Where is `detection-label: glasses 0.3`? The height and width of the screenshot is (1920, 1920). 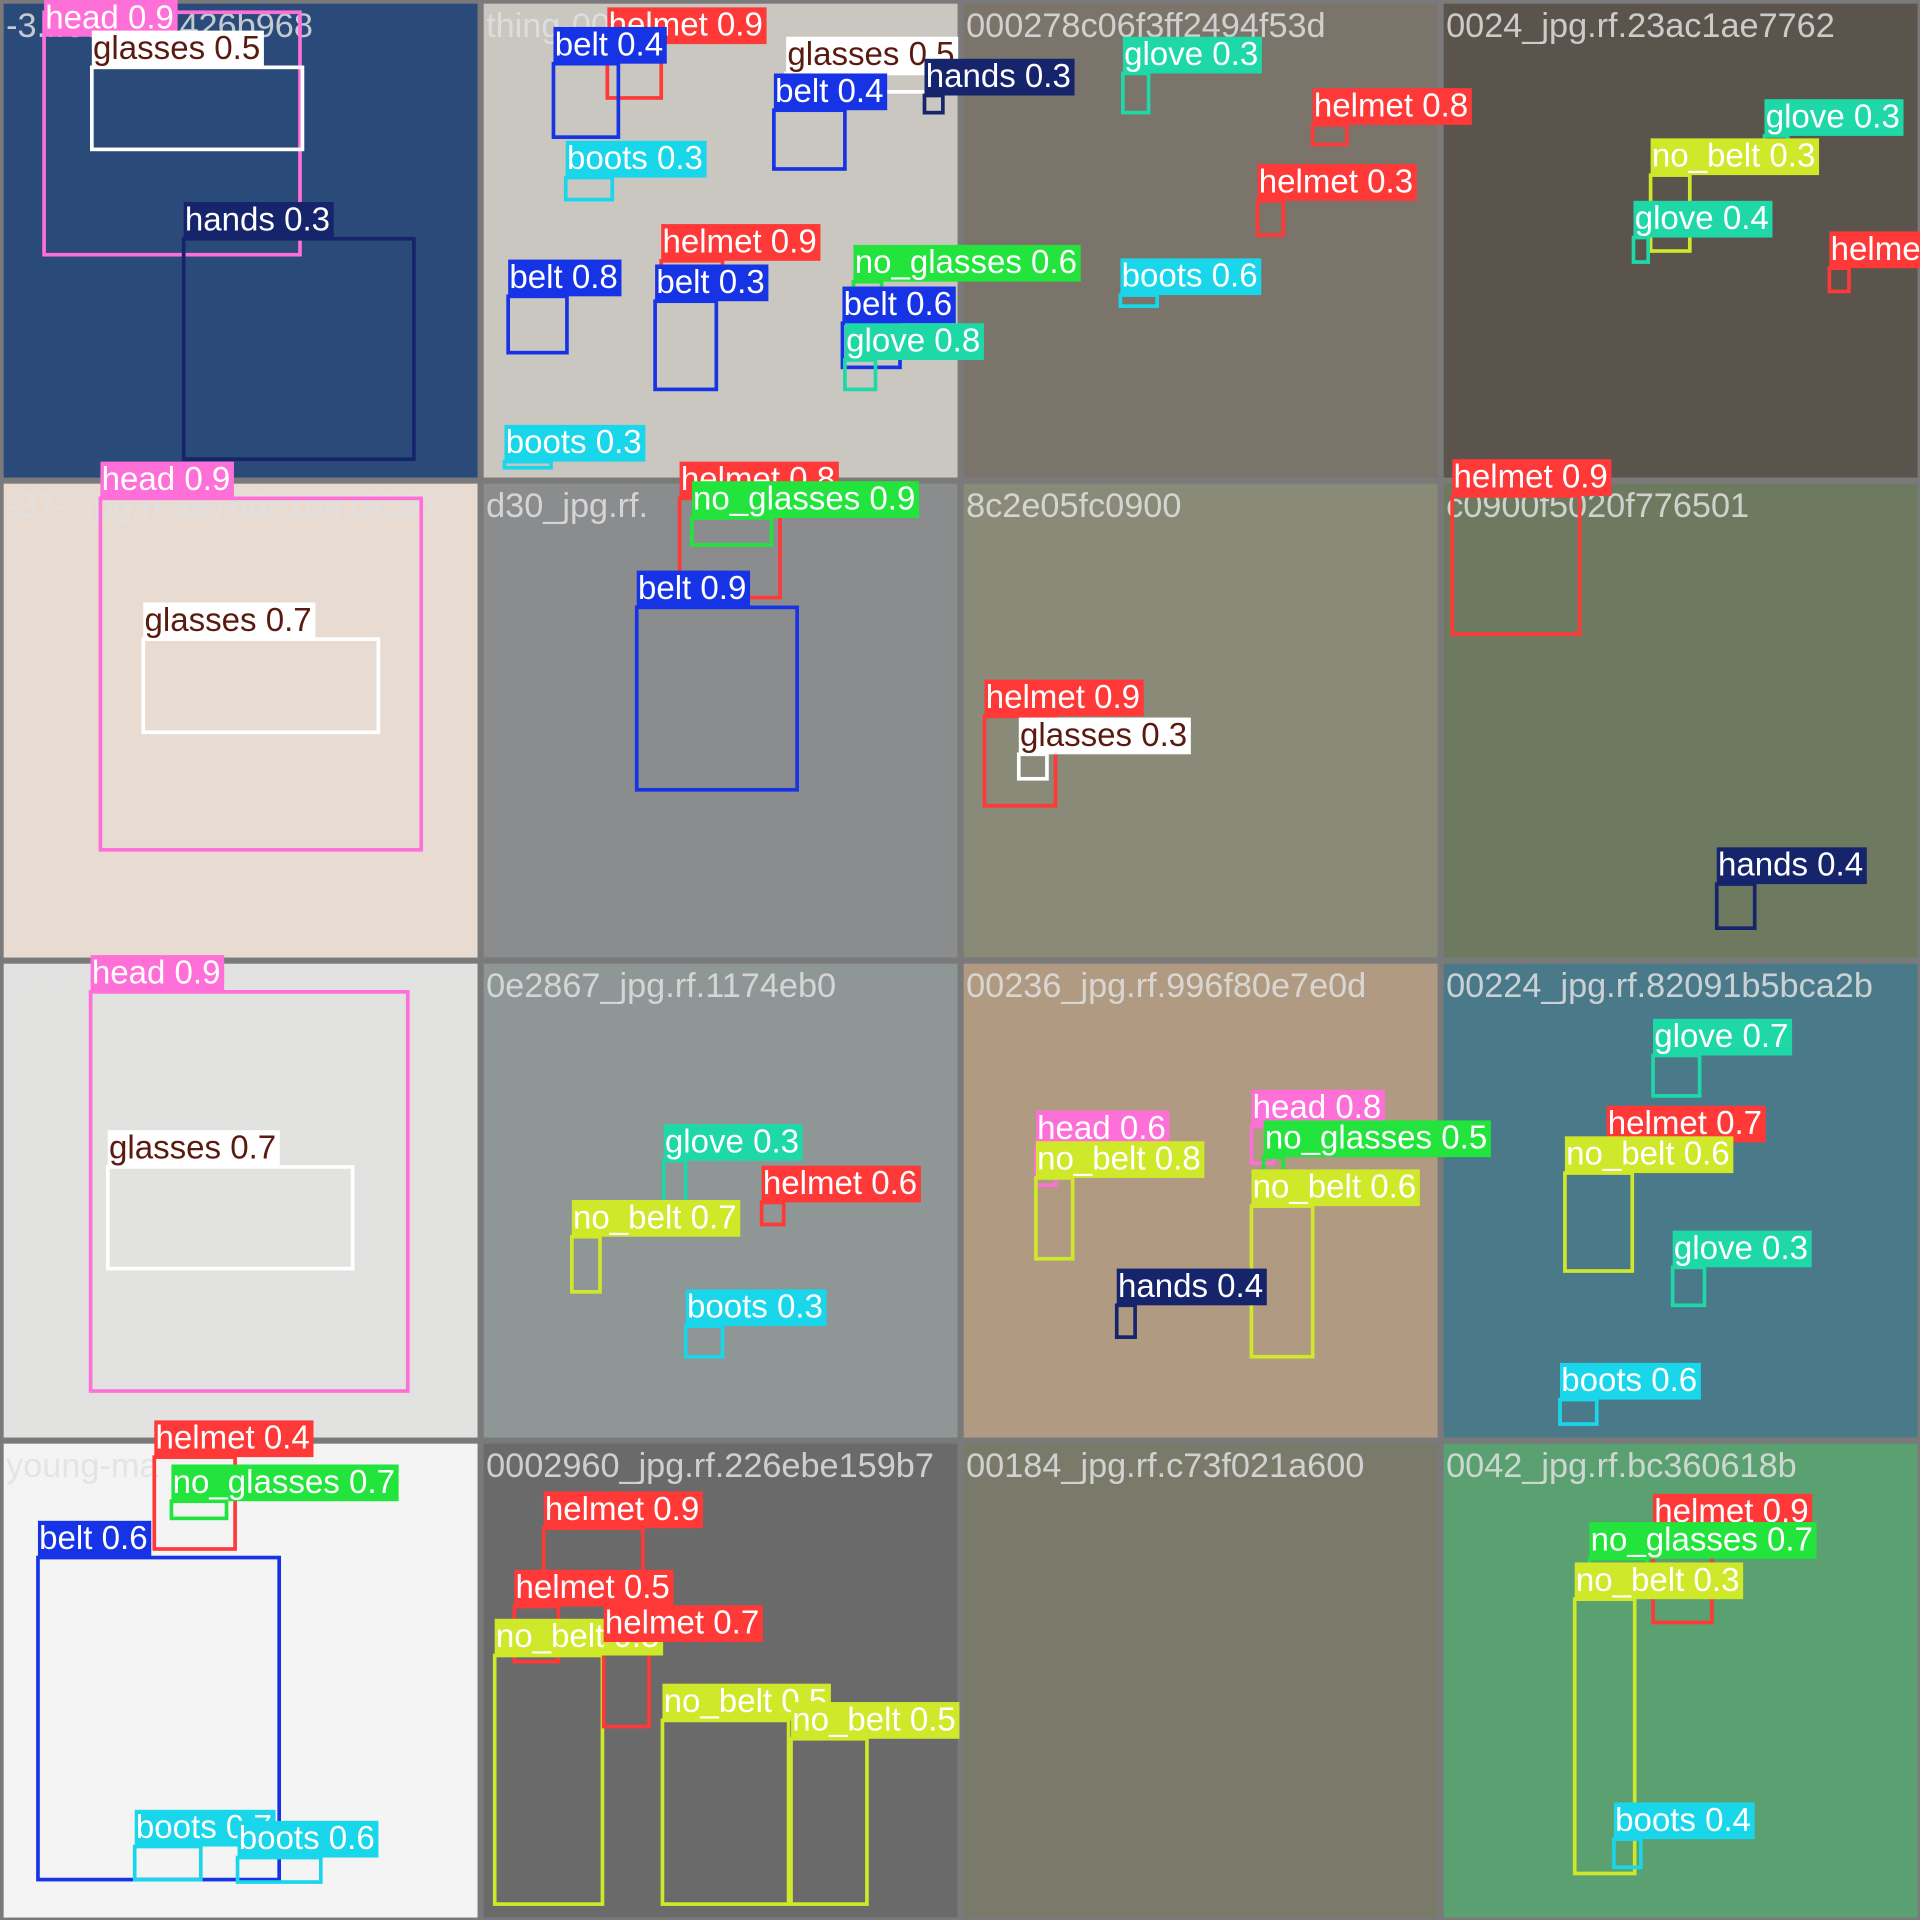
detection-label: glasses 0.3 is located at coordinates (1103, 735).